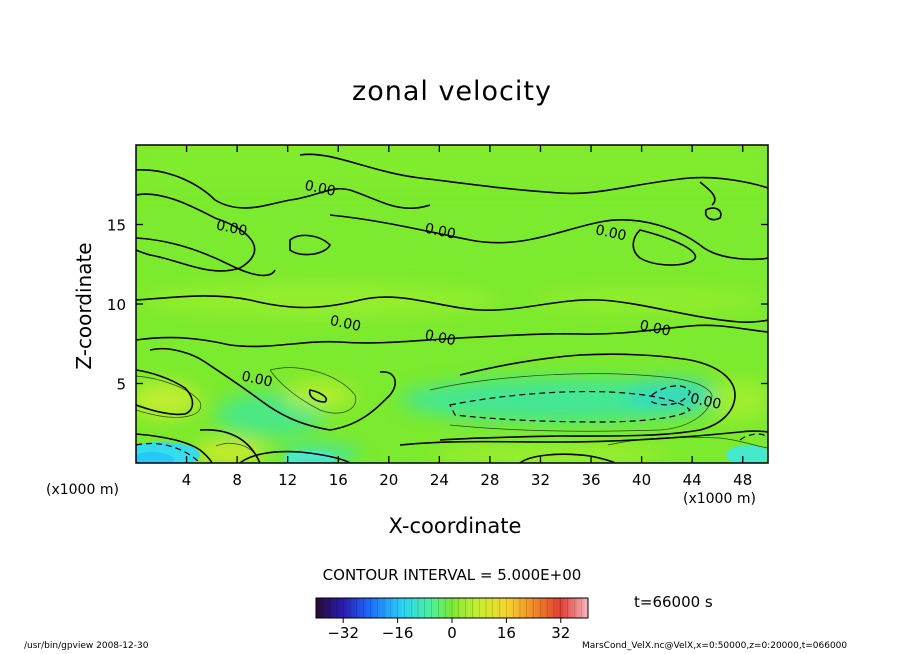 Image resolution: width=904 pixels, height=654 pixels. Describe the element at coordinates (338, 480) in the screenshot. I see `x-tick-label: 16` at that location.